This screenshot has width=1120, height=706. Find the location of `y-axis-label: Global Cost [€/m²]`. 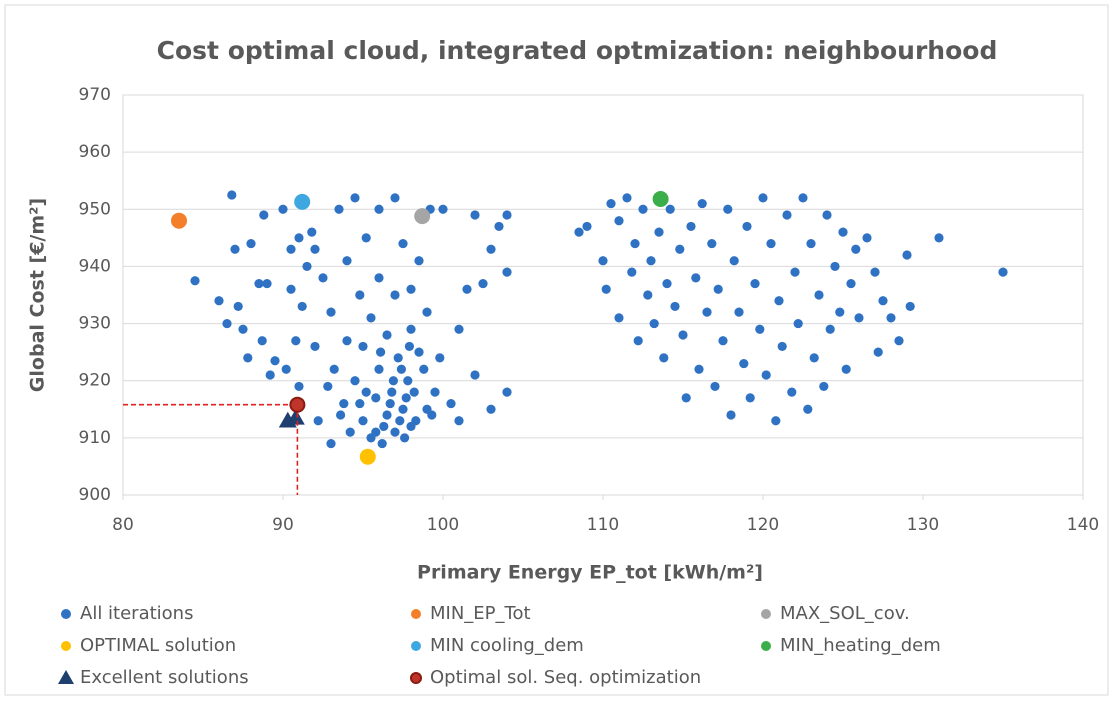

y-axis-label: Global Cost [€/m²] is located at coordinates (38, 295).